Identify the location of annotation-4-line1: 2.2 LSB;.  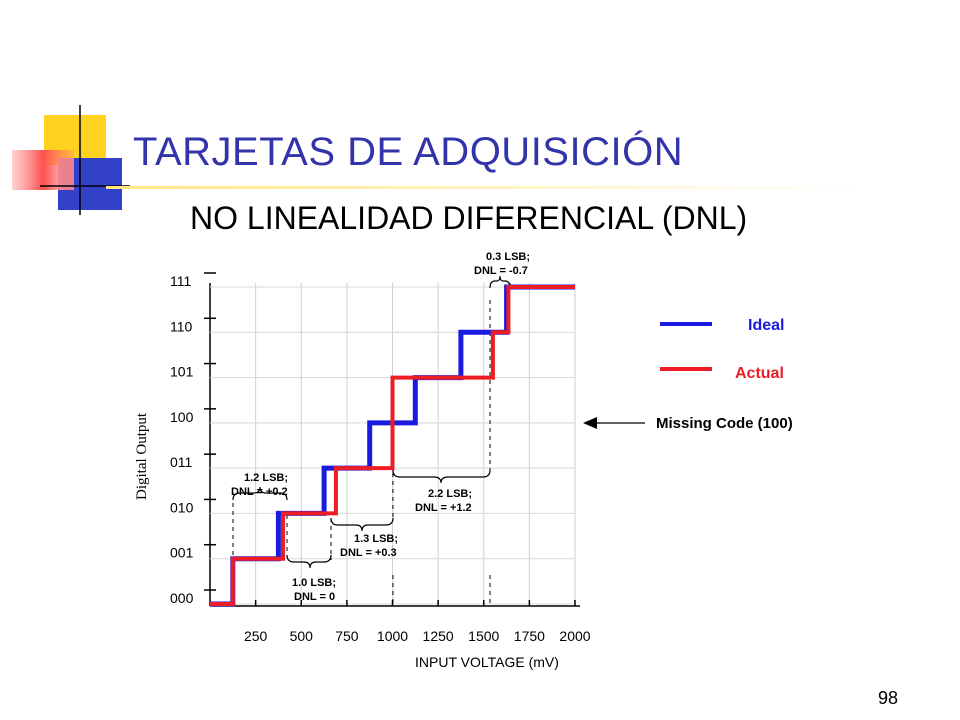
(450, 494).